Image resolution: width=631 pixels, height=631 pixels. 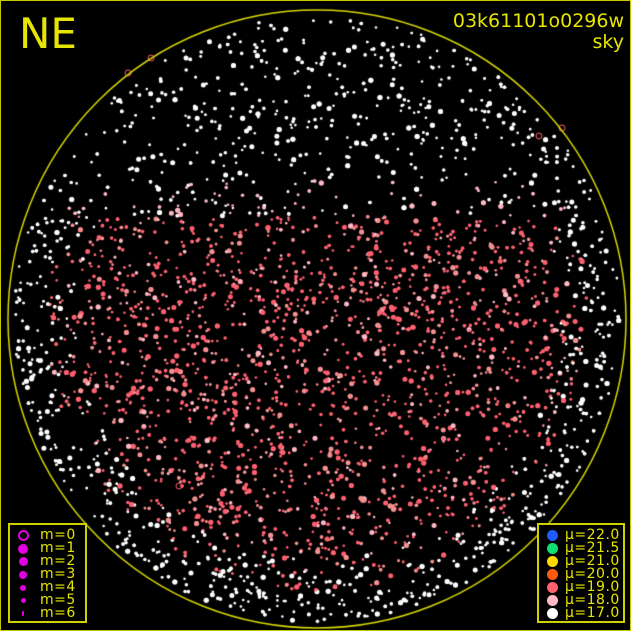 I want to click on brightness-legend-item: μ=20.0, so click(x=581, y=574).